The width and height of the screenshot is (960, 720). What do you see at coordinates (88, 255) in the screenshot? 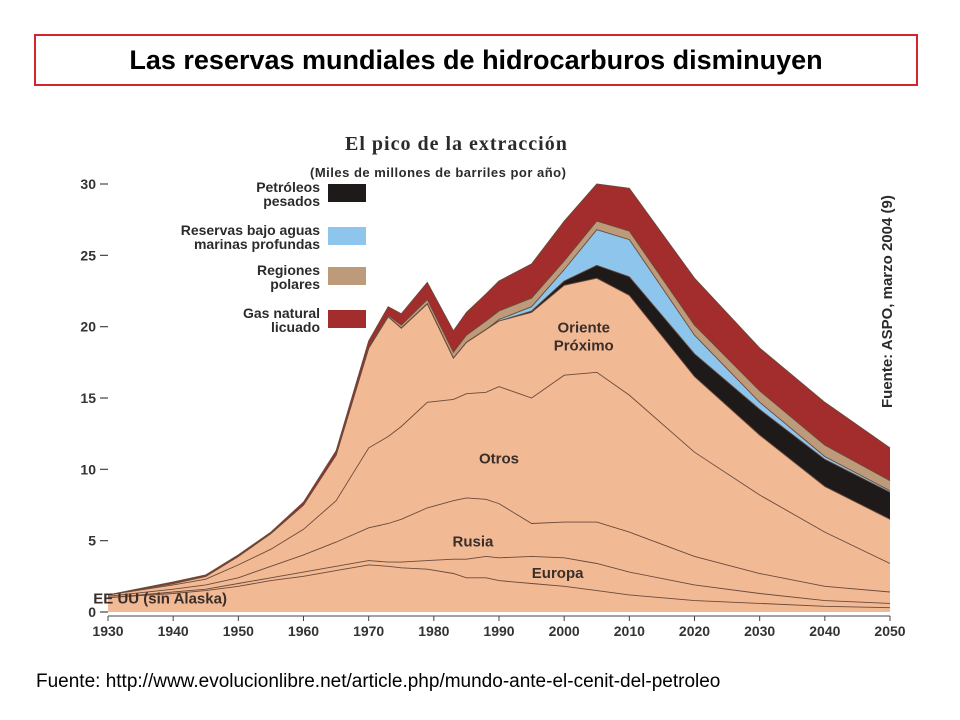
I see `y-tick-label: 25` at bounding box center [88, 255].